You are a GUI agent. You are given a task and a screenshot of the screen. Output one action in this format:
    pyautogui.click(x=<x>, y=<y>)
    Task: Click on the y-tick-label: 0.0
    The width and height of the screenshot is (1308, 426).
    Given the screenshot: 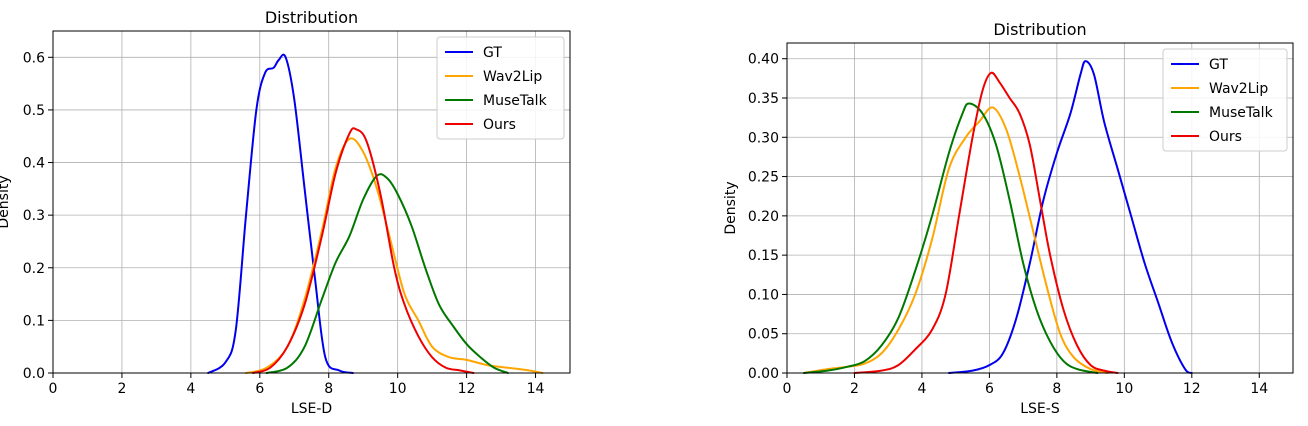 What is the action you would take?
    pyautogui.click(x=34, y=374)
    